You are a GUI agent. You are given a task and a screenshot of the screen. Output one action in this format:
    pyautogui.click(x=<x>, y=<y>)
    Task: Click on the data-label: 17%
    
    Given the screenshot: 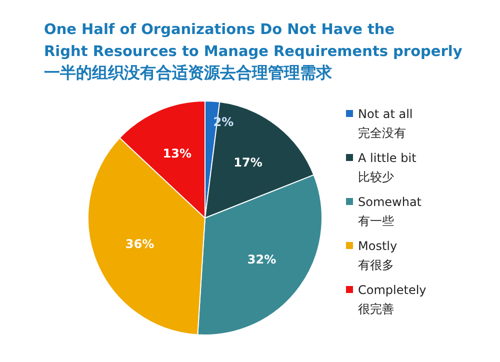 What is the action you would take?
    pyautogui.click(x=248, y=163)
    